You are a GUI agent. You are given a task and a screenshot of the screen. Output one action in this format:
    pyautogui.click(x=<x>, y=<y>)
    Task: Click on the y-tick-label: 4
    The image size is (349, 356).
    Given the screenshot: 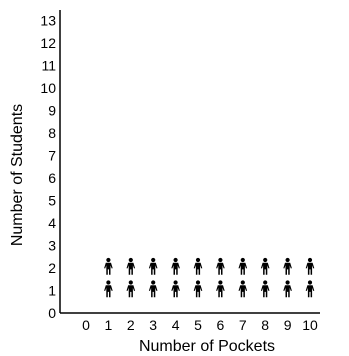 What is the action you would take?
    pyautogui.click(x=52, y=223)
    